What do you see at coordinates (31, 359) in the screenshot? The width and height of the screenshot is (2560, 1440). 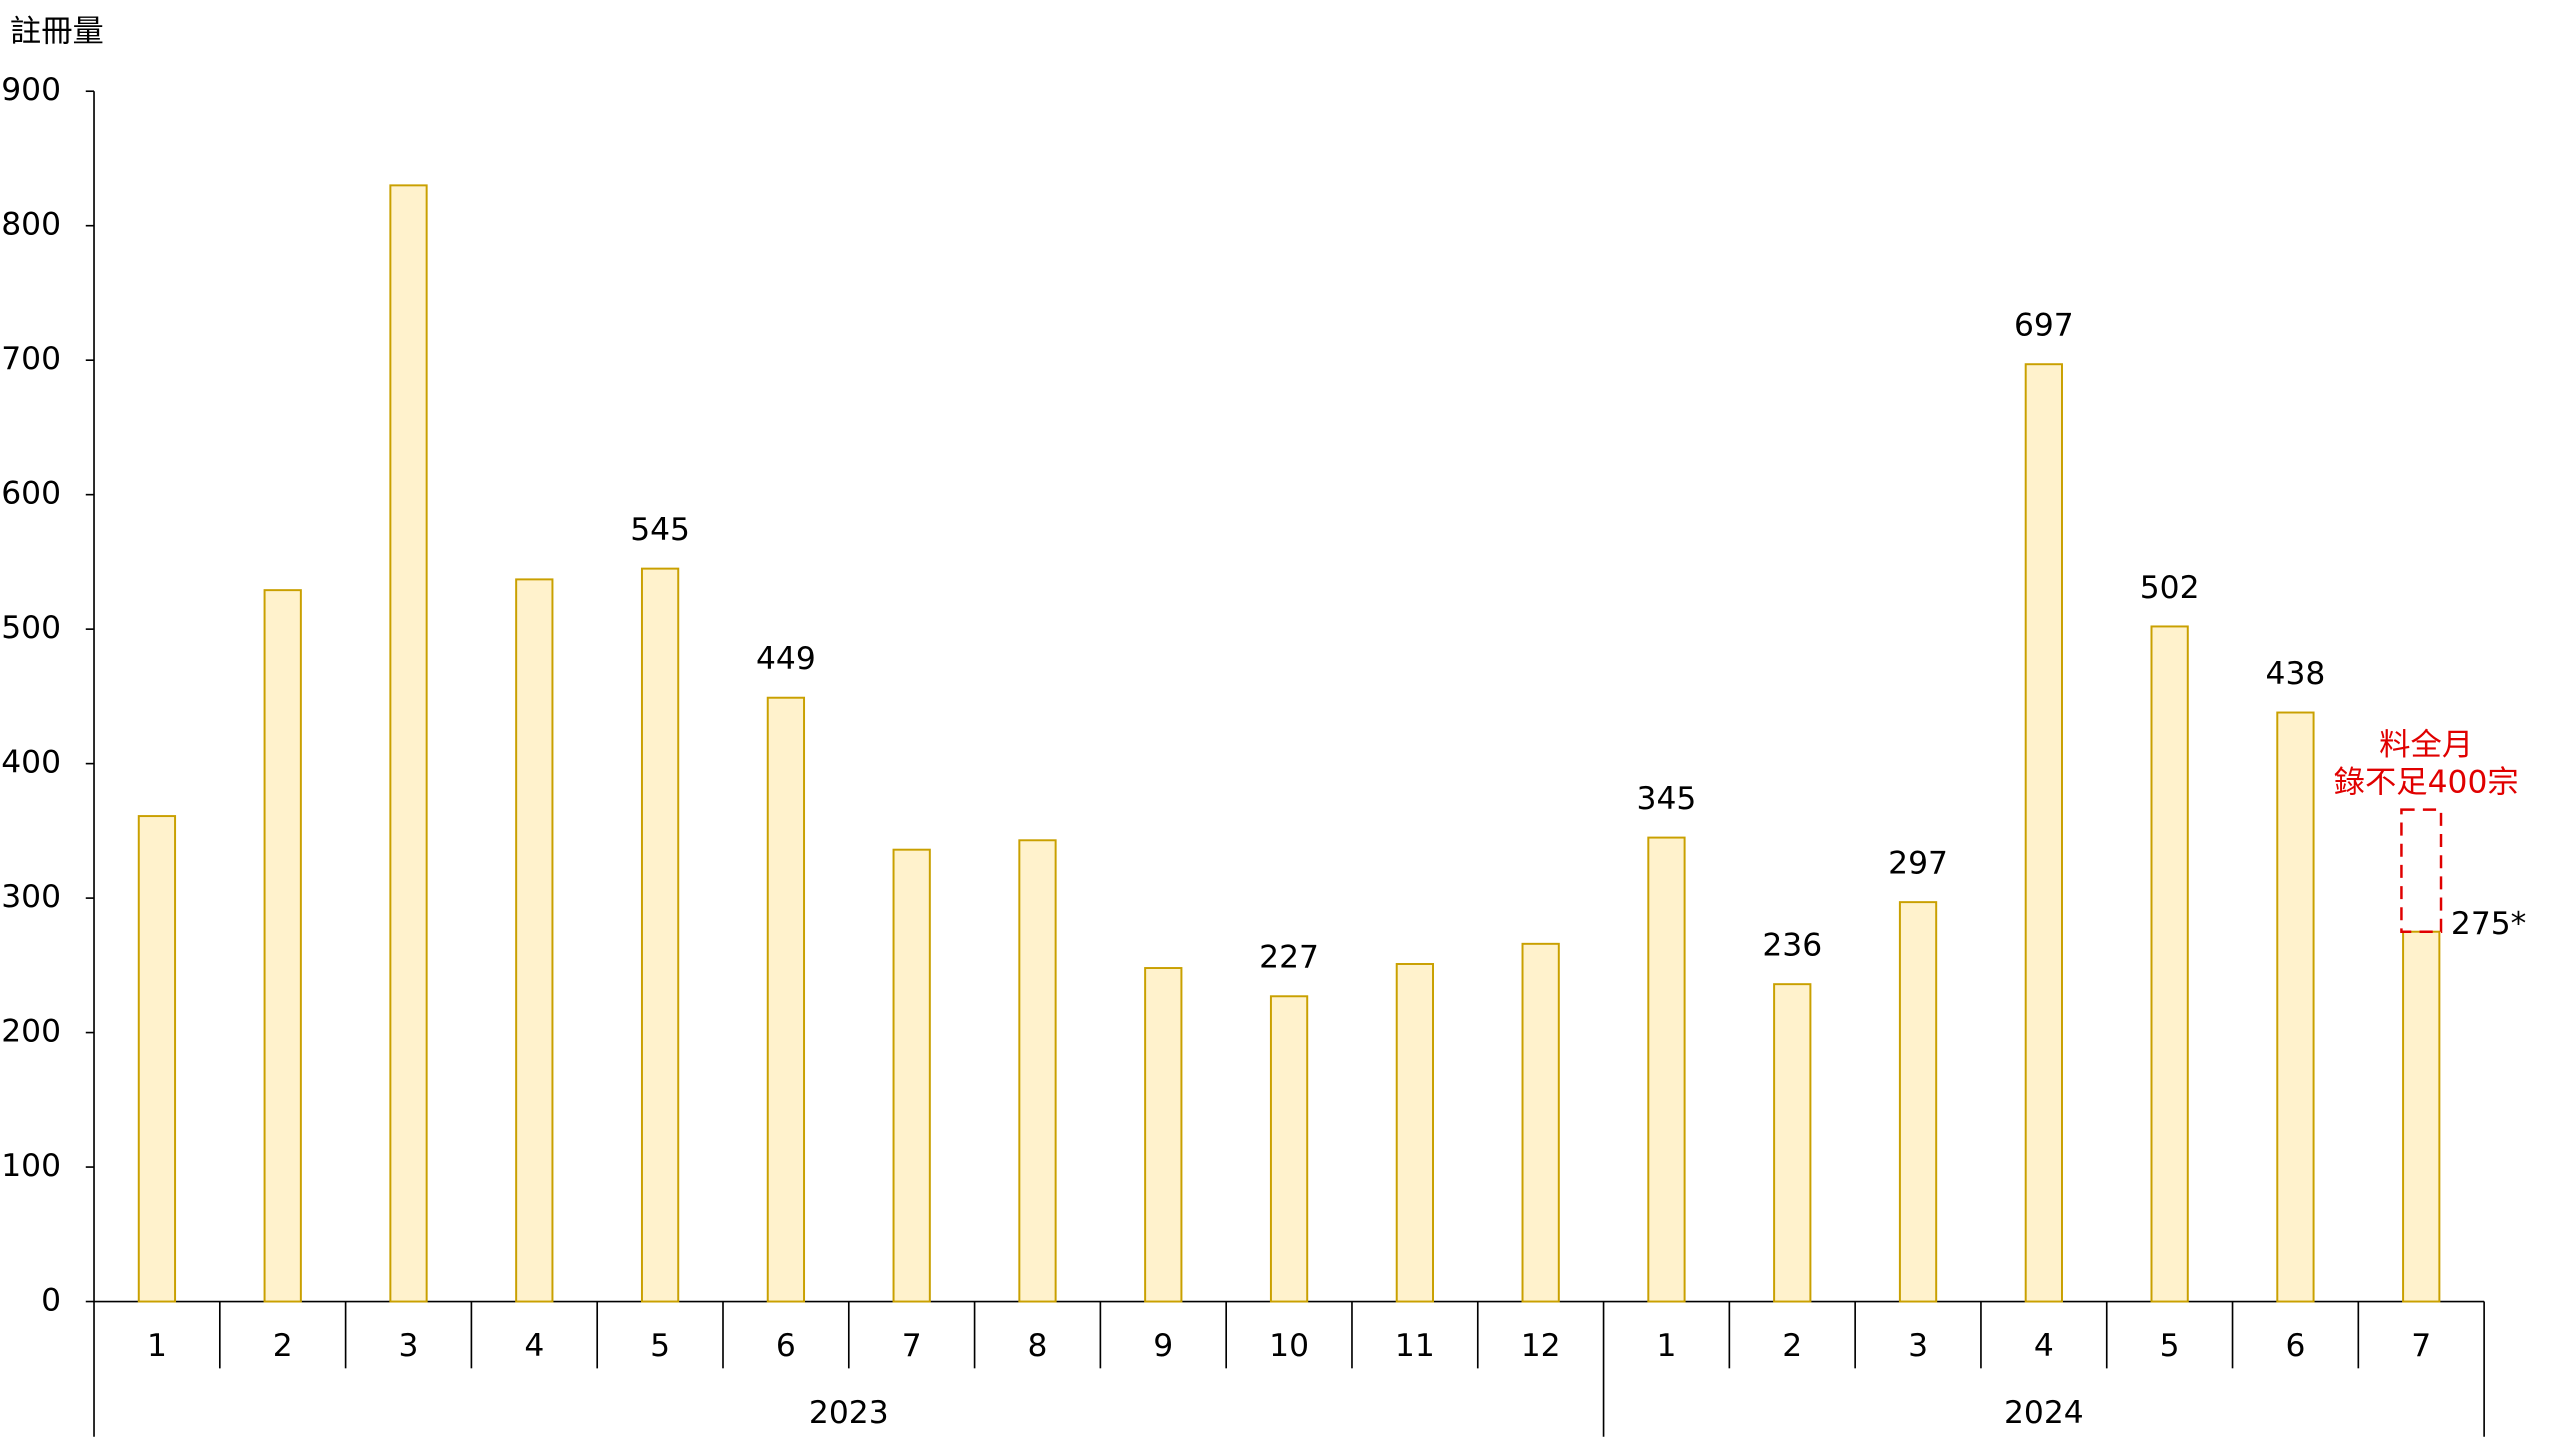 I see `y-tick-label: 700` at bounding box center [31, 359].